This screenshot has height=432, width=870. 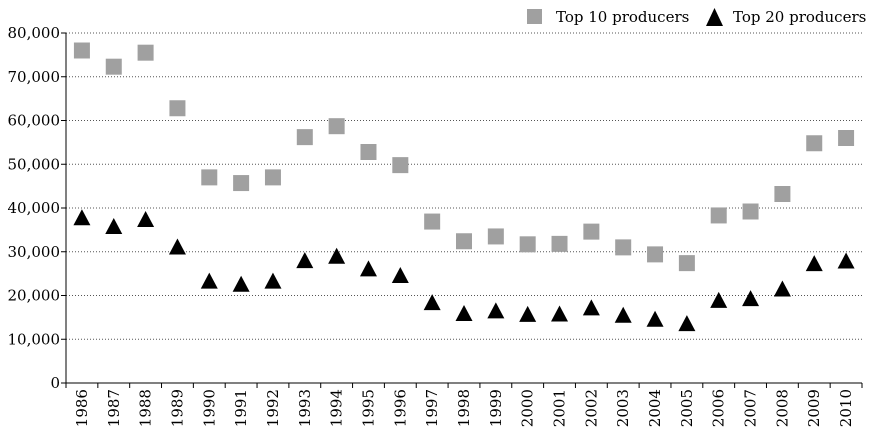 What do you see at coordinates (560, 408) in the screenshot?
I see `x-tick-label: 2001` at bounding box center [560, 408].